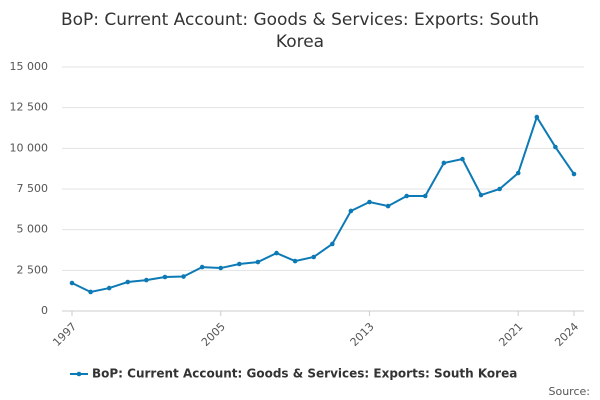  I want to click on x-tick-label: 2021, so click(510, 334).